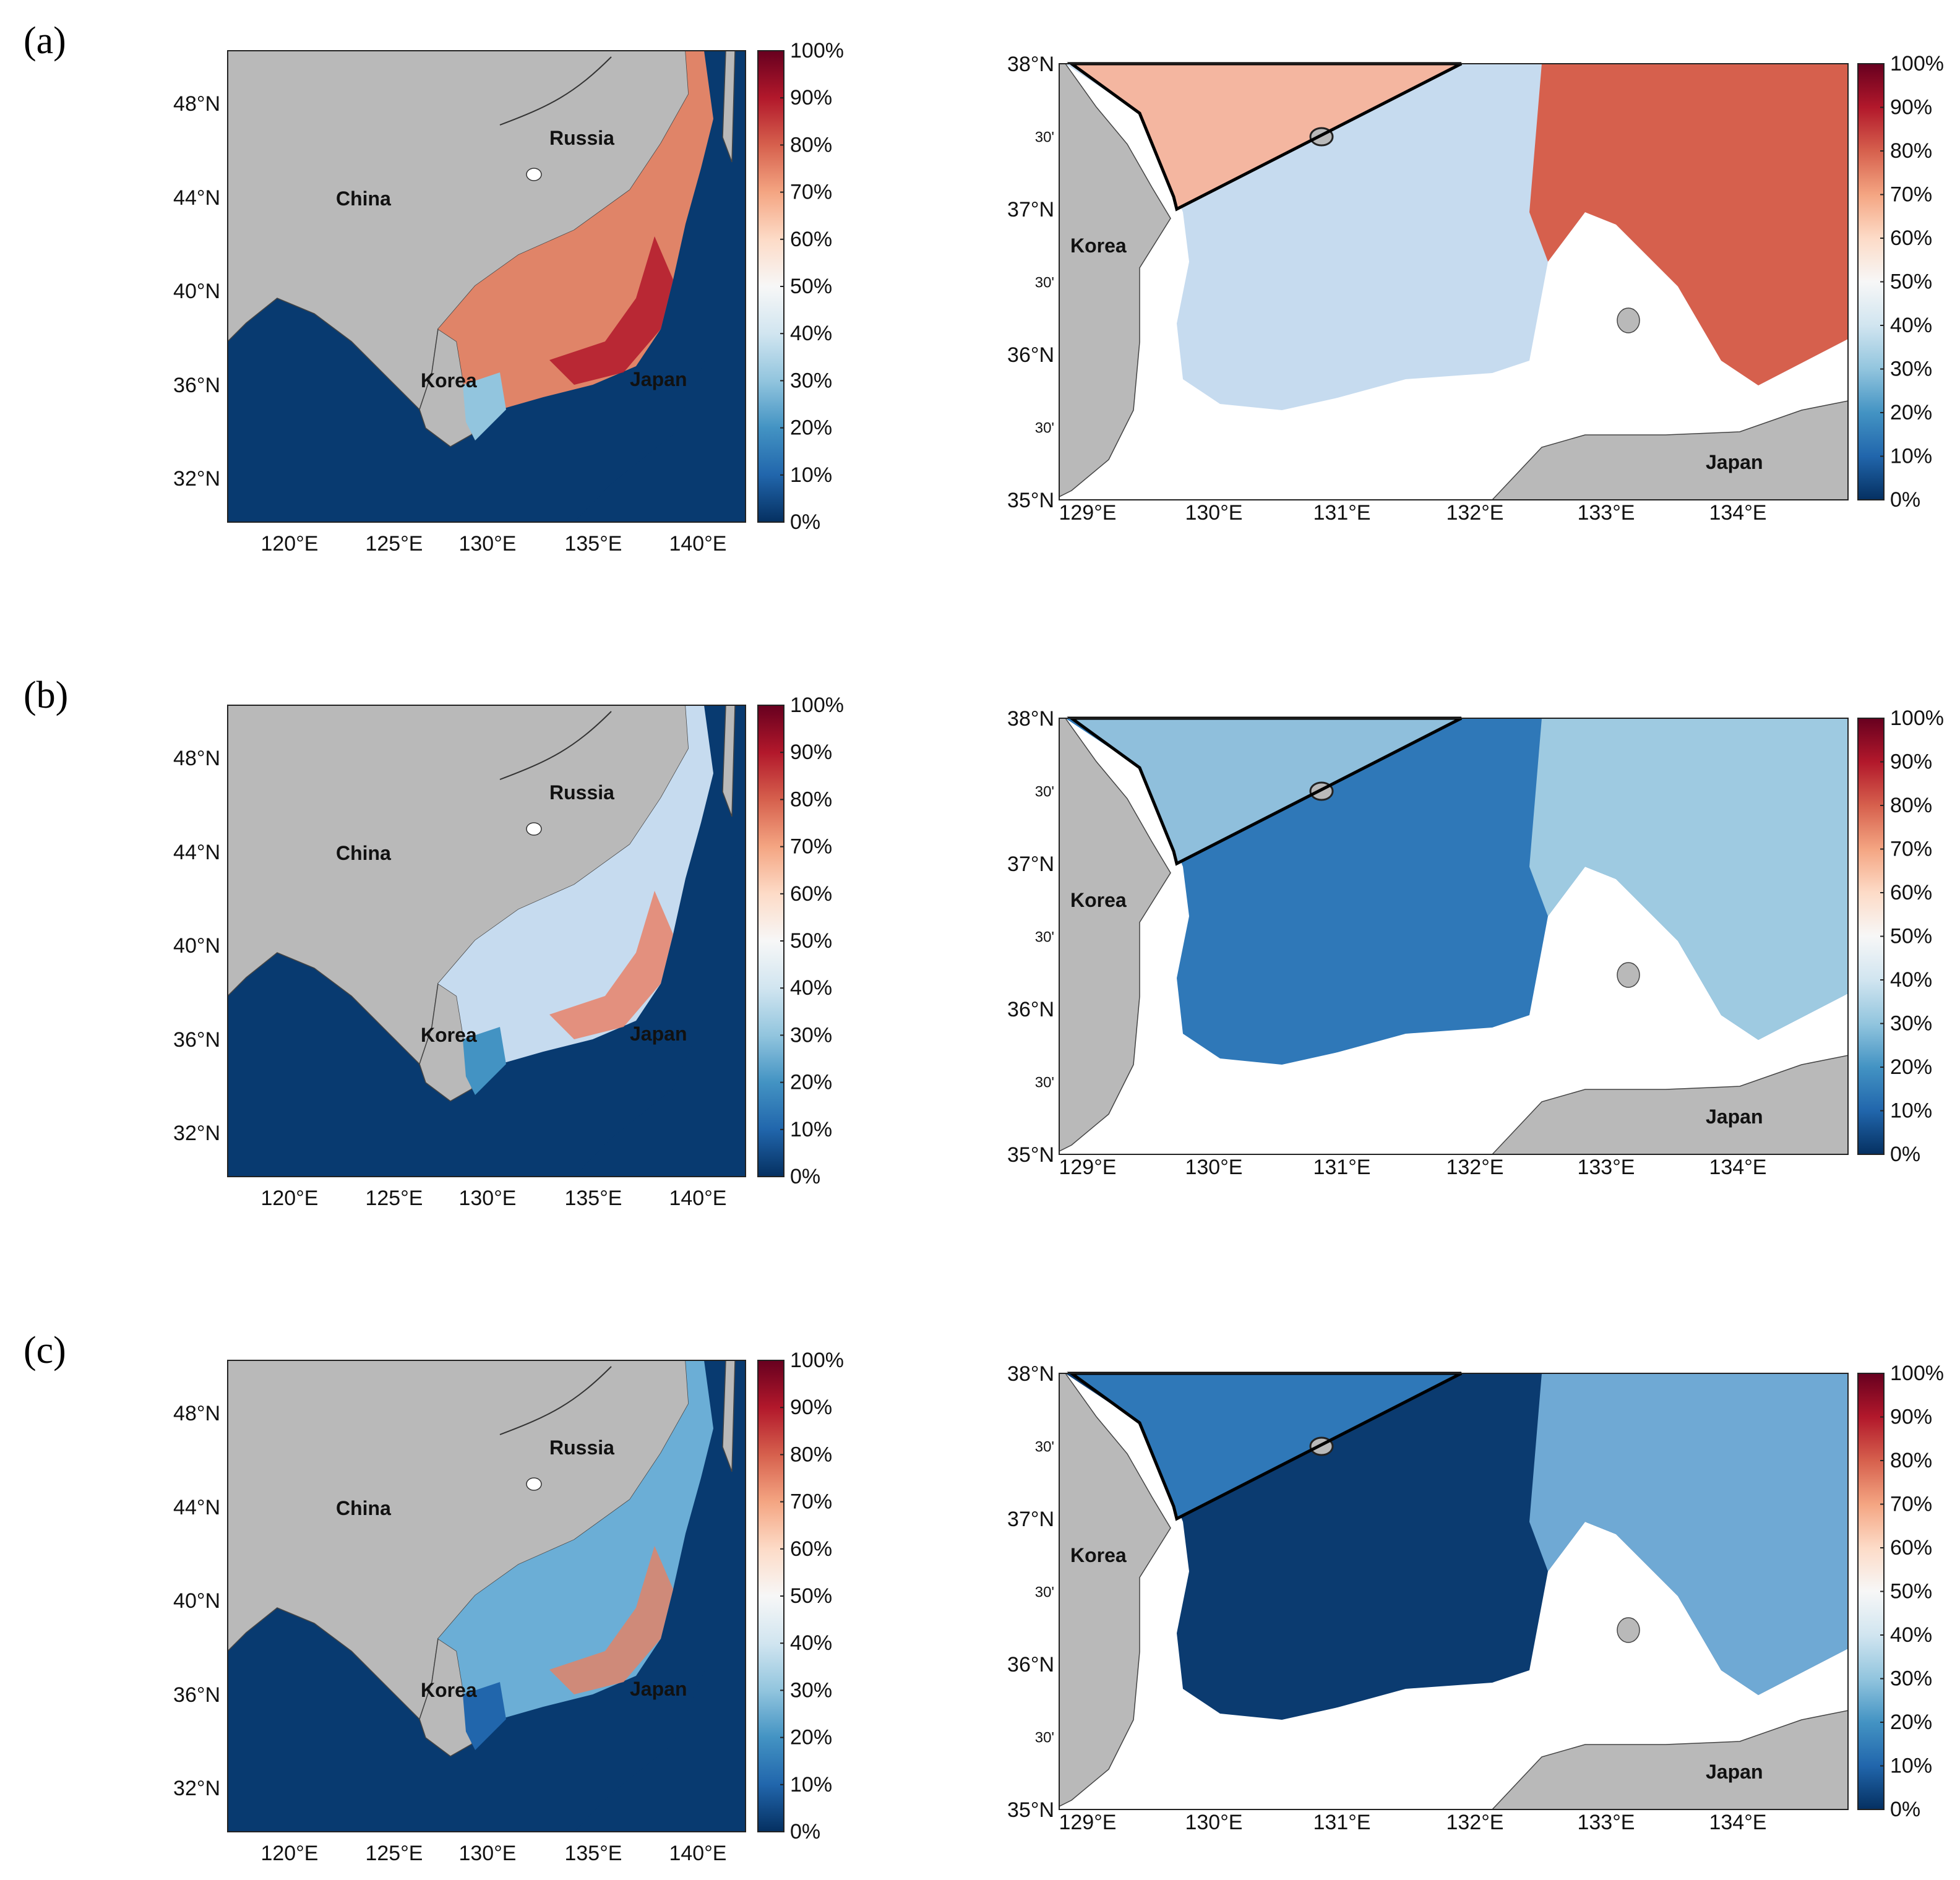 Image resolution: width=1960 pixels, height=1880 pixels. I want to click on pacific-ocean, so click(660, 357).